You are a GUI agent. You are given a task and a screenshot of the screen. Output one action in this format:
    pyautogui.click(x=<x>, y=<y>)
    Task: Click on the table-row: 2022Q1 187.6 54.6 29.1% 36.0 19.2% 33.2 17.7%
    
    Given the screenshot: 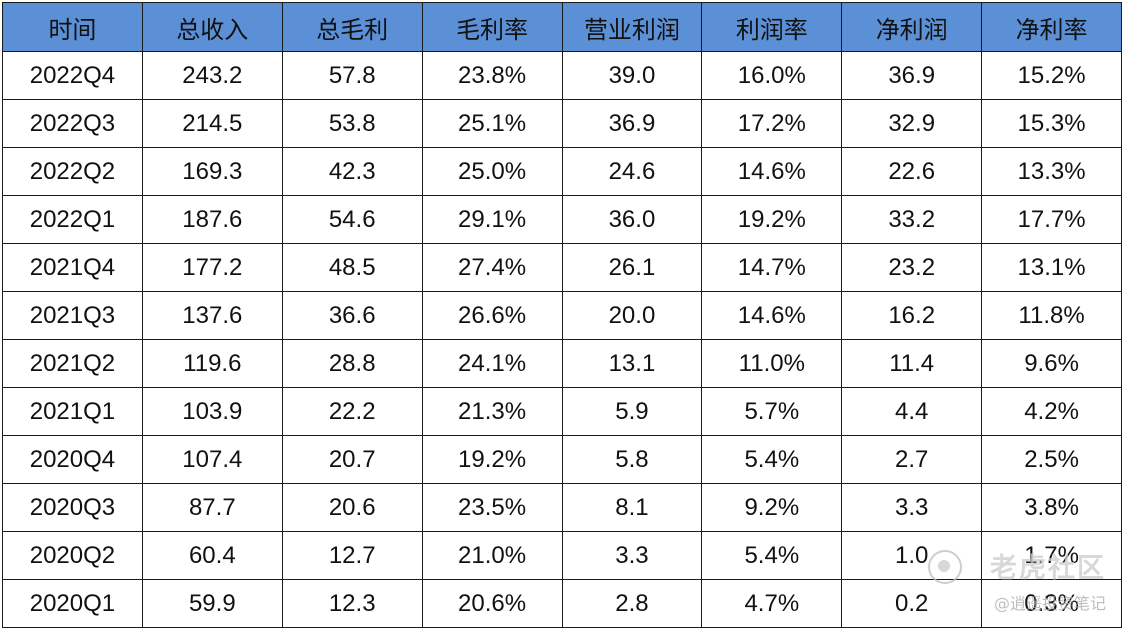 What is the action you would take?
    pyautogui.click(x=562, y=219)
    